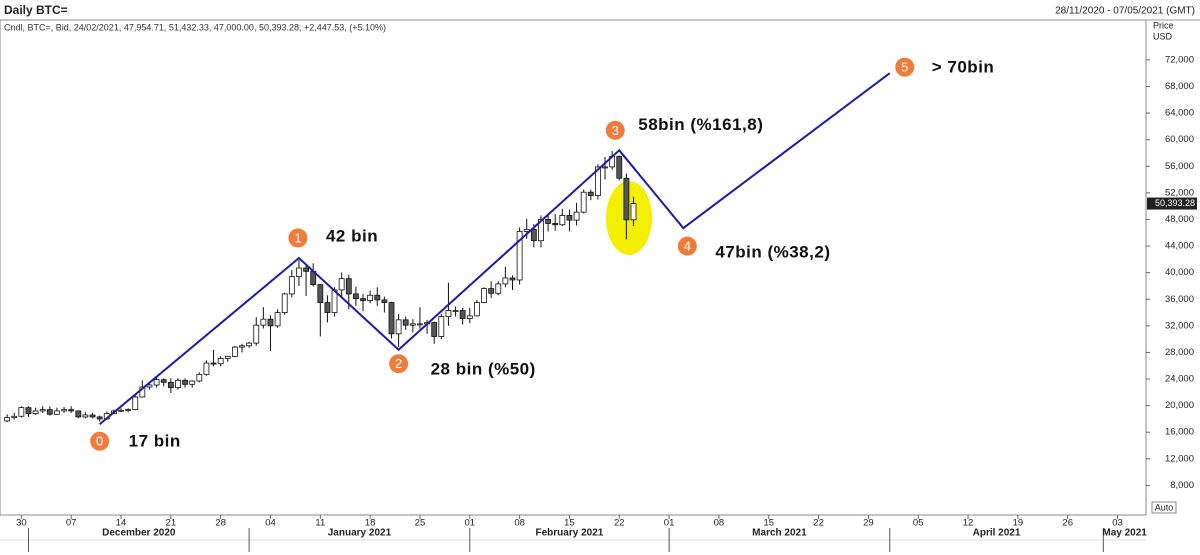  Describe the element at coordinates (1179, 299) in the screenshot. I see `y-tick-label: 36,000` at that location.